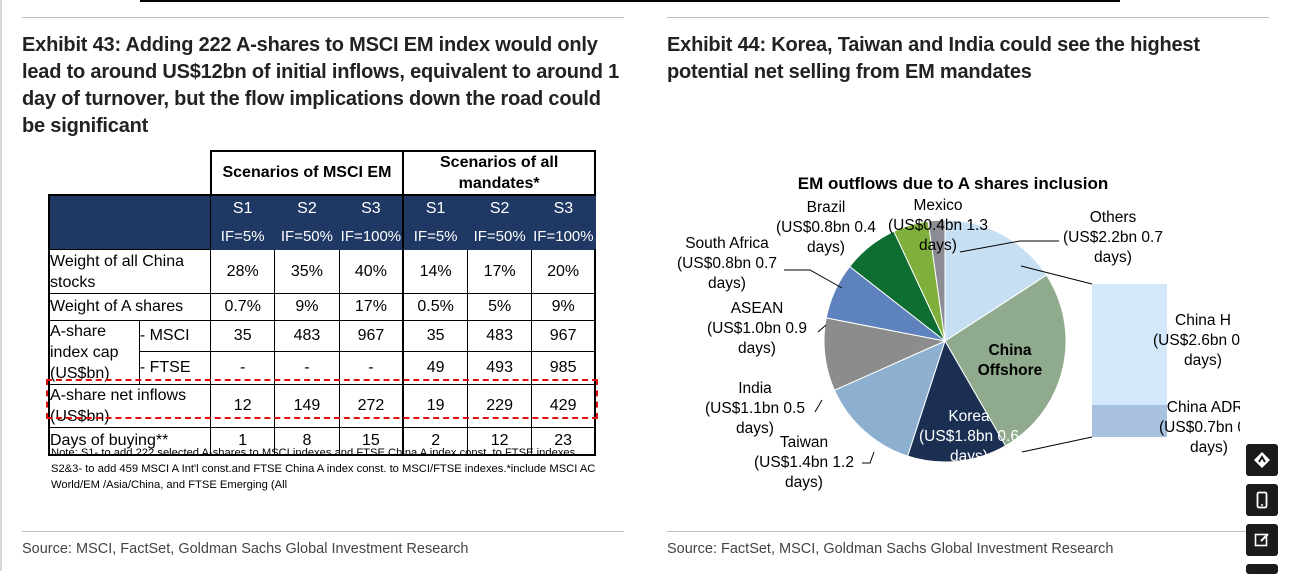 The height and width of the screenshot is (574, 1289). I want to click on label-line: China, so click(1009, 350).